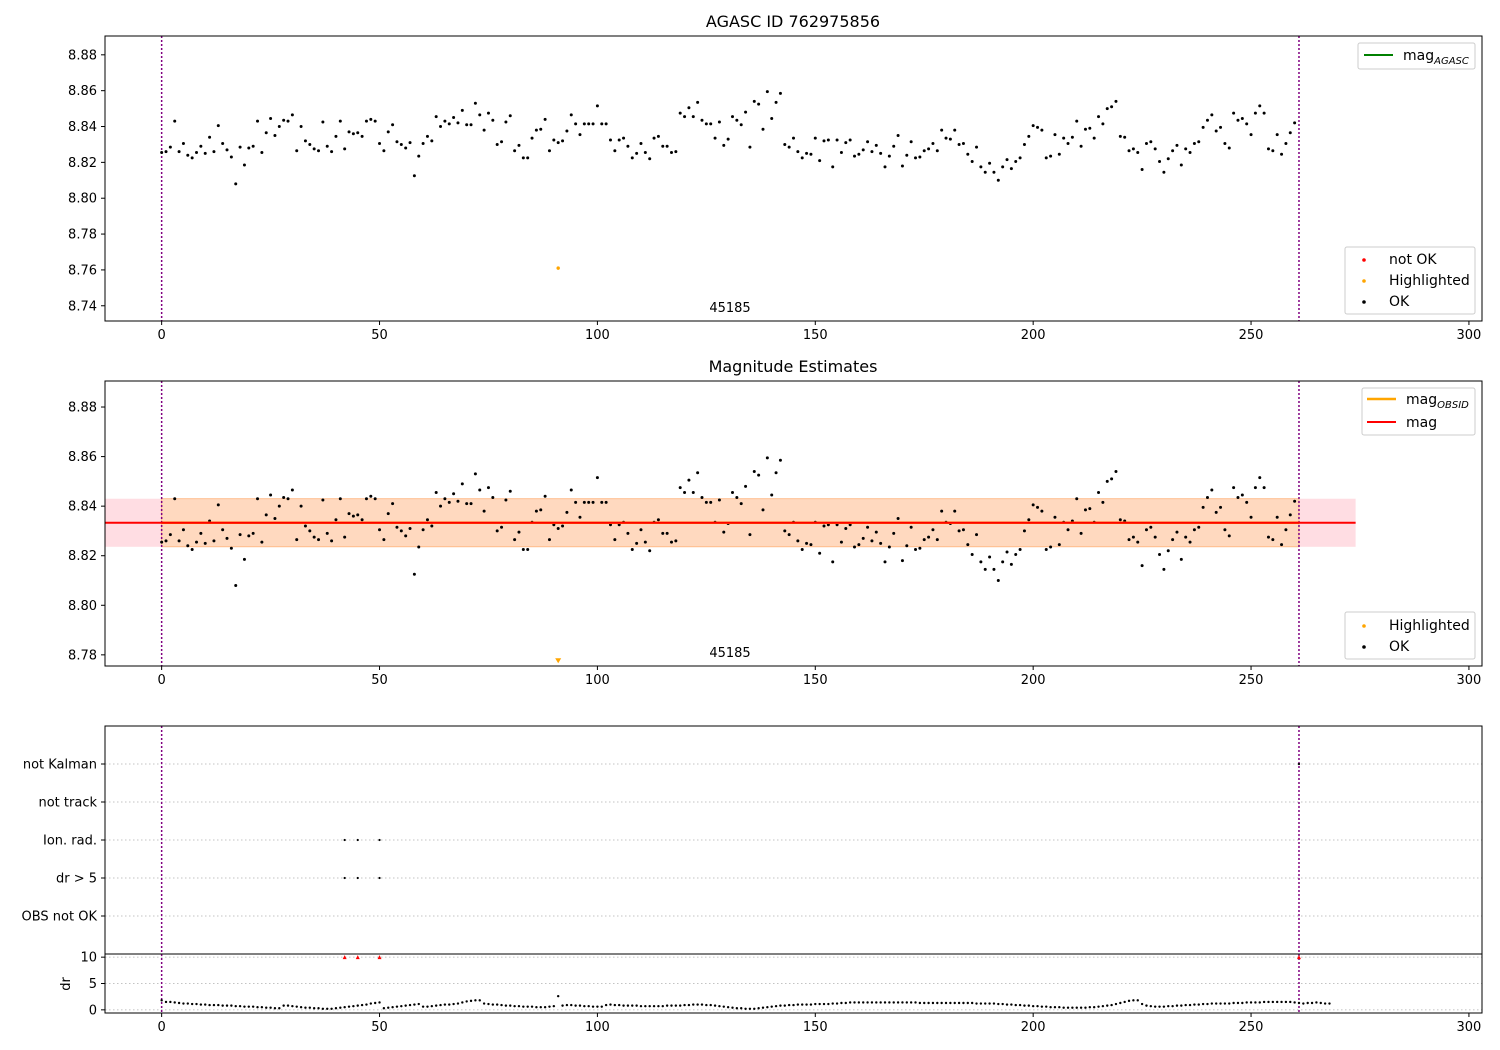 The image size is (1500, 1050). Describe the element at coordinates (60, 765) in the screenshot. I see `p3-category-label: not Kalman` at that location.